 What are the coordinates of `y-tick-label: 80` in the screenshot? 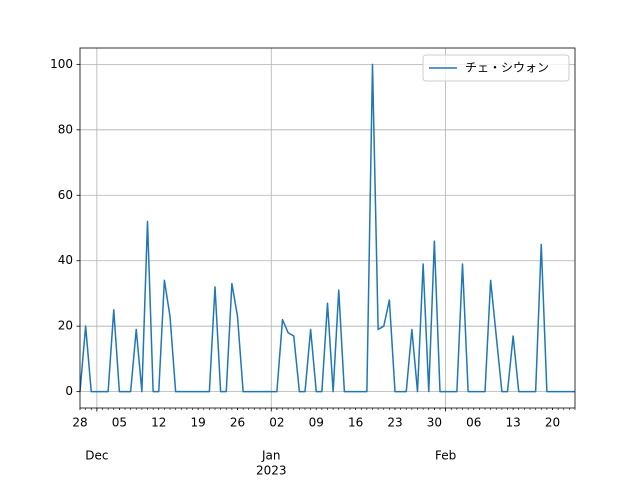 It's located at (65, 129).